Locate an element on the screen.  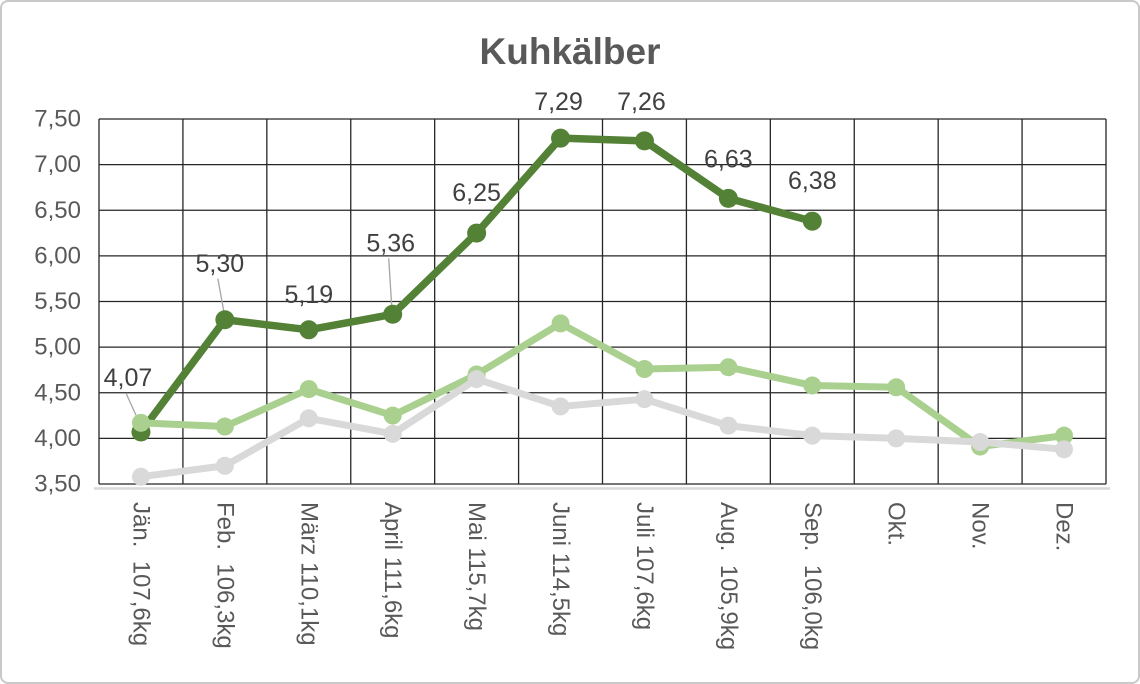
x-axis-label: Aug. 105,9kg is located at coordinates (728, 576).